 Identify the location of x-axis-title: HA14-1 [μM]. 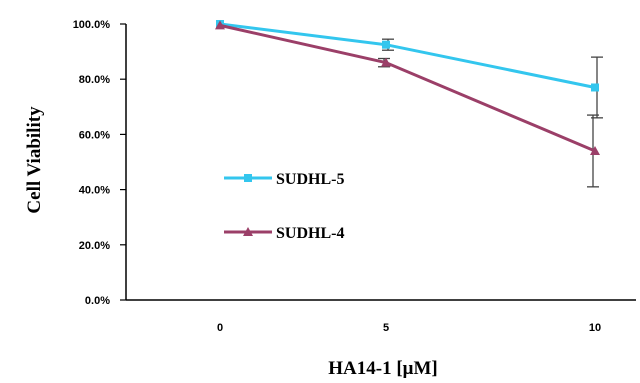
(382, 368).